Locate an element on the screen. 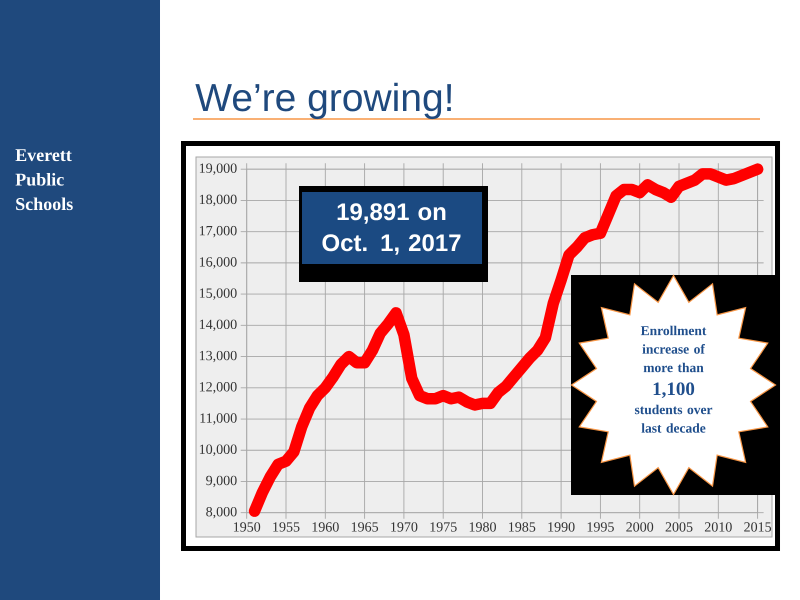 The image size is (800, 600). x-tick-label: 1980 is located at coordinates (483, 527).